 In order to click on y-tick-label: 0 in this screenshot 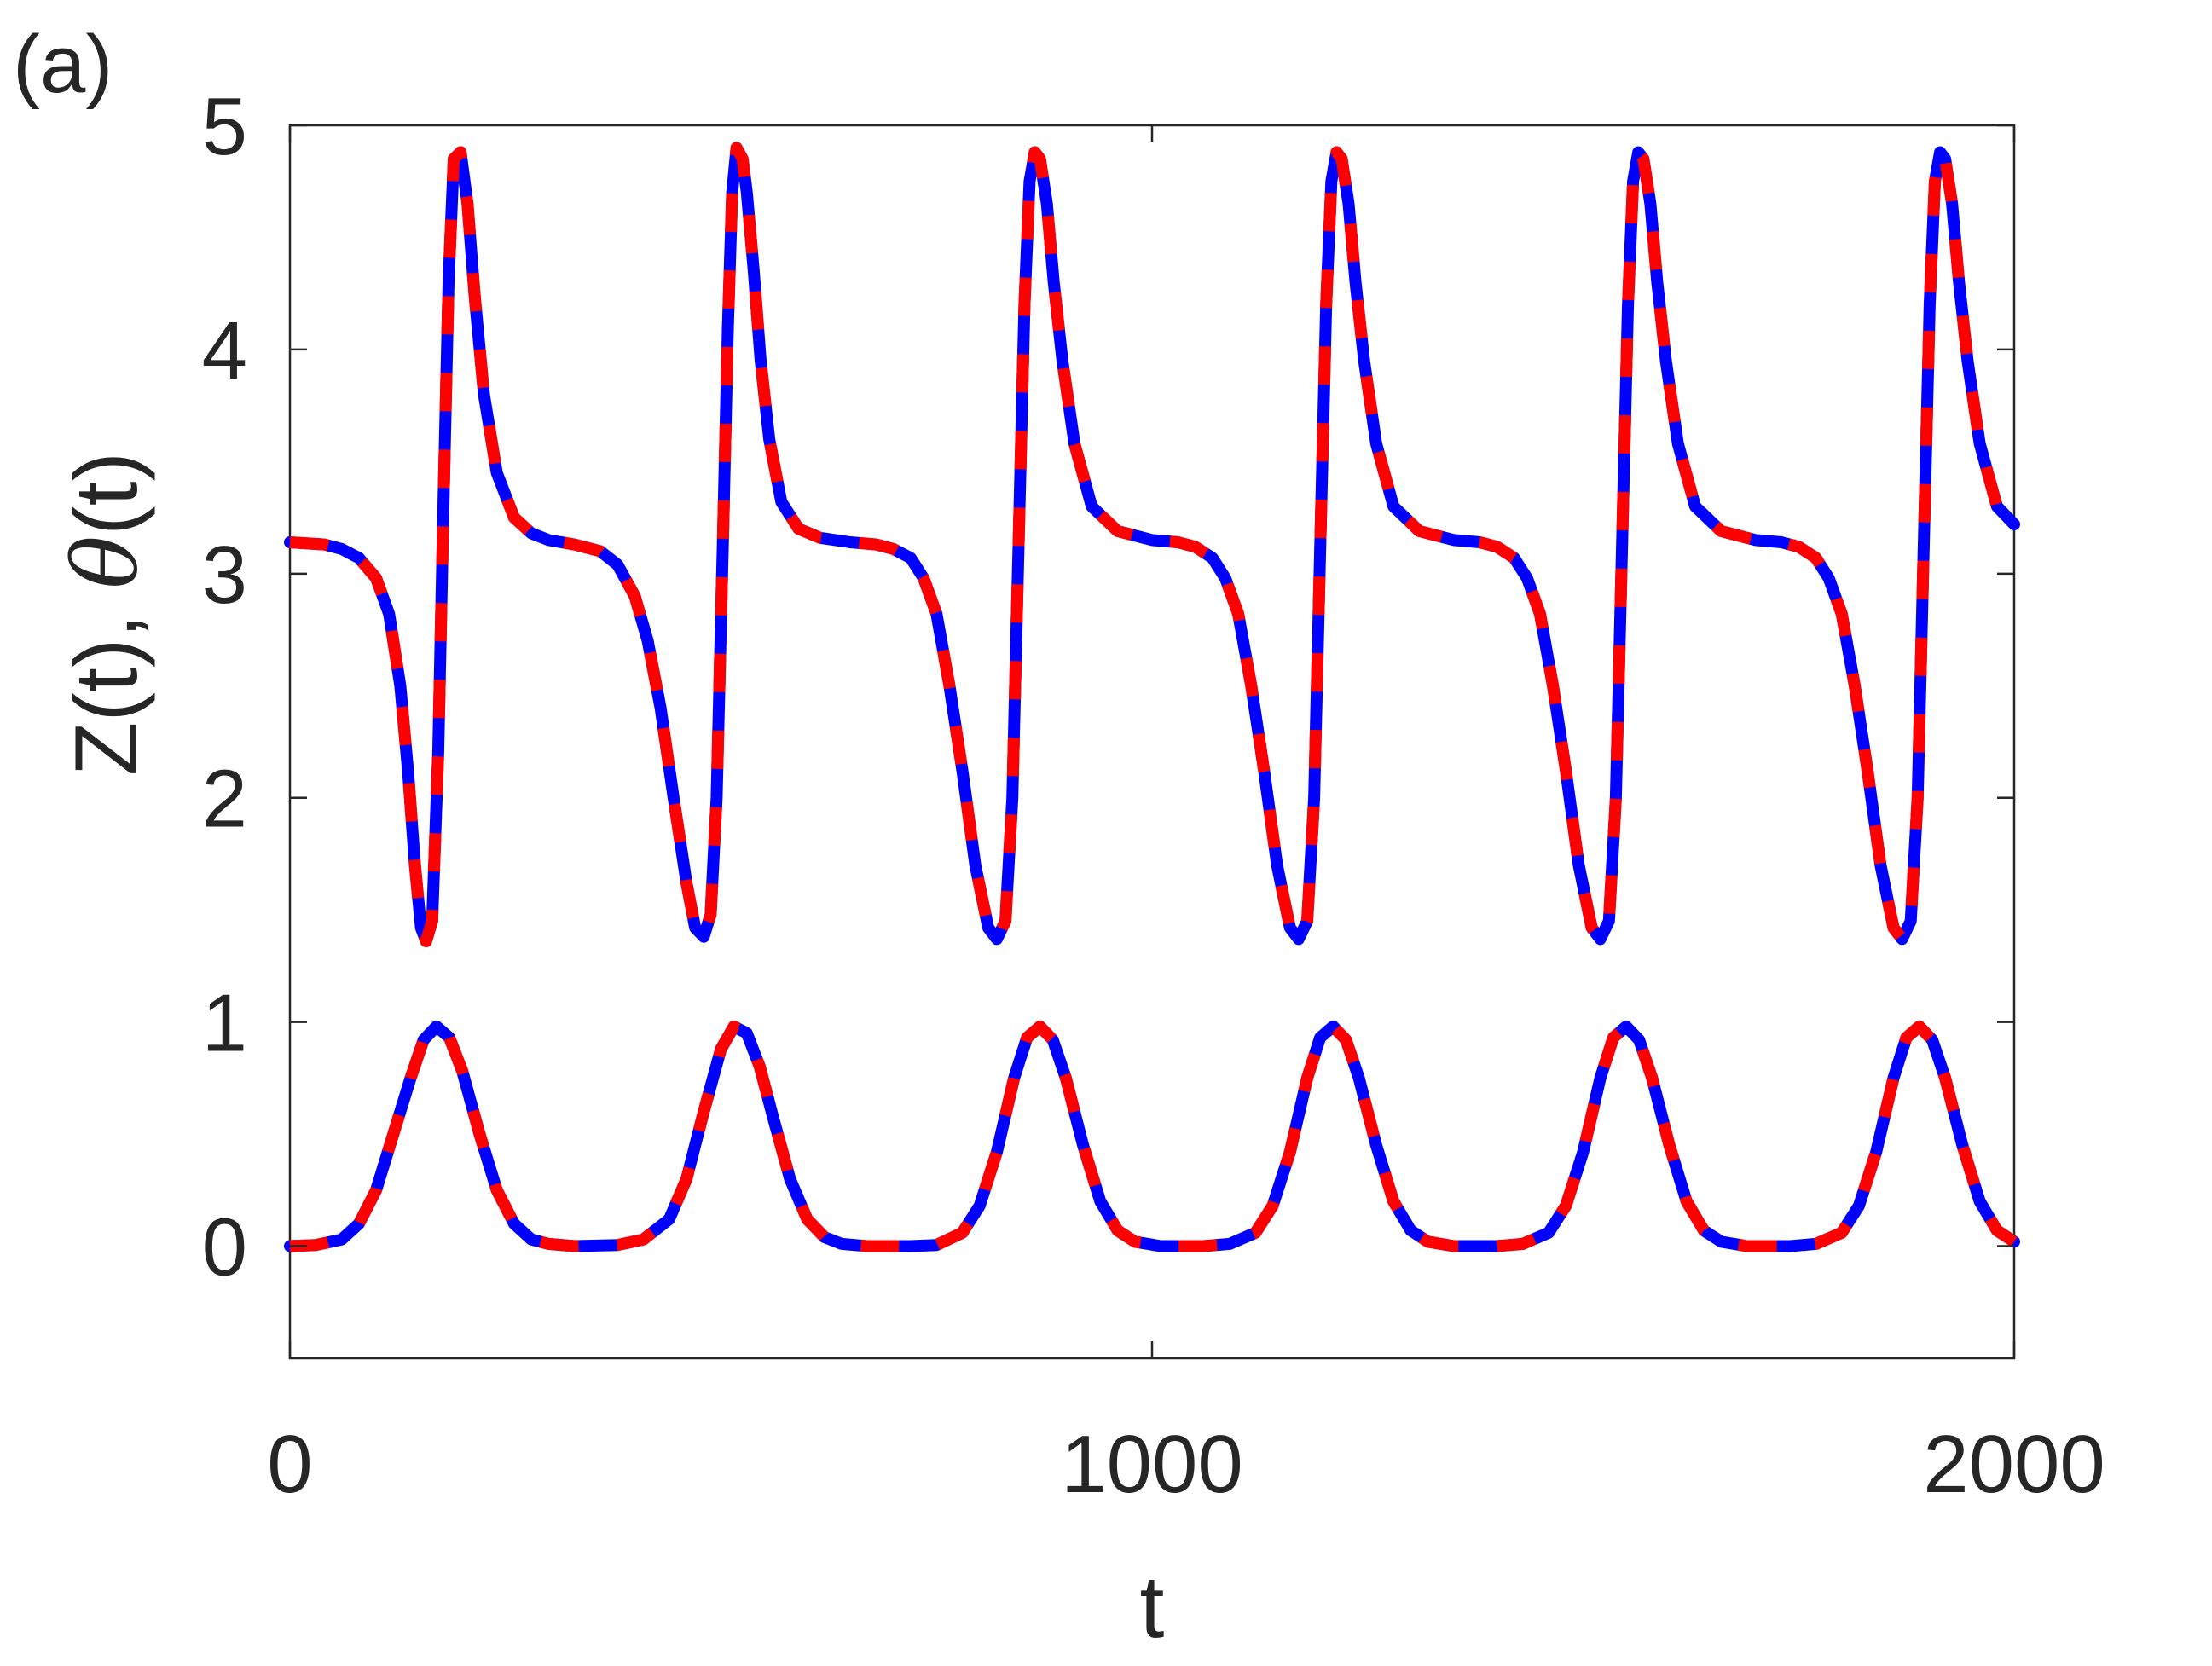, I will do `click(225, 1247)`.